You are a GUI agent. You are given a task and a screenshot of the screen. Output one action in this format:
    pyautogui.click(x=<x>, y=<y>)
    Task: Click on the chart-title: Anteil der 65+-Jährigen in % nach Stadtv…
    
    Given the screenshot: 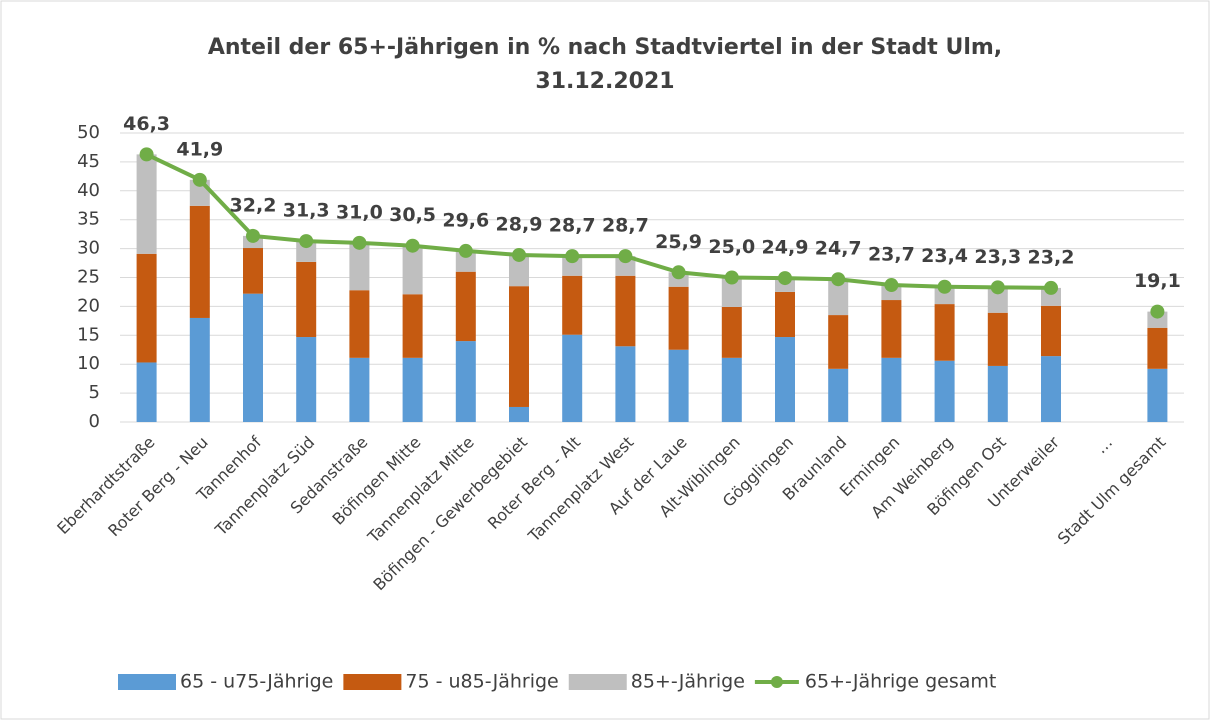 What is the action you would take?
    pyautogui.click(x=605, y=47)
    